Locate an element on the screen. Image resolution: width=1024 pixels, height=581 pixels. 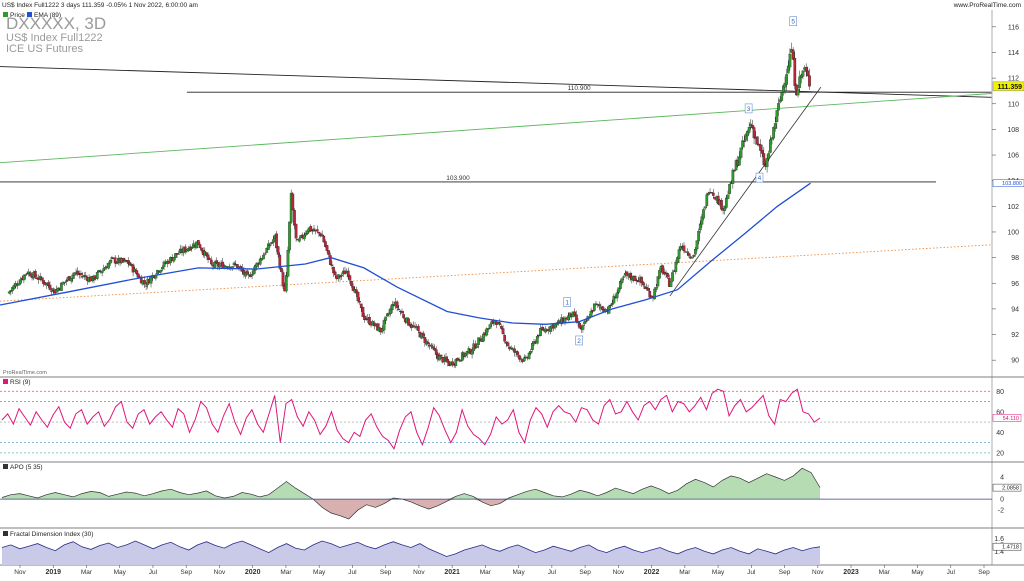
wave-label-box is located at coordinates (793, 21).